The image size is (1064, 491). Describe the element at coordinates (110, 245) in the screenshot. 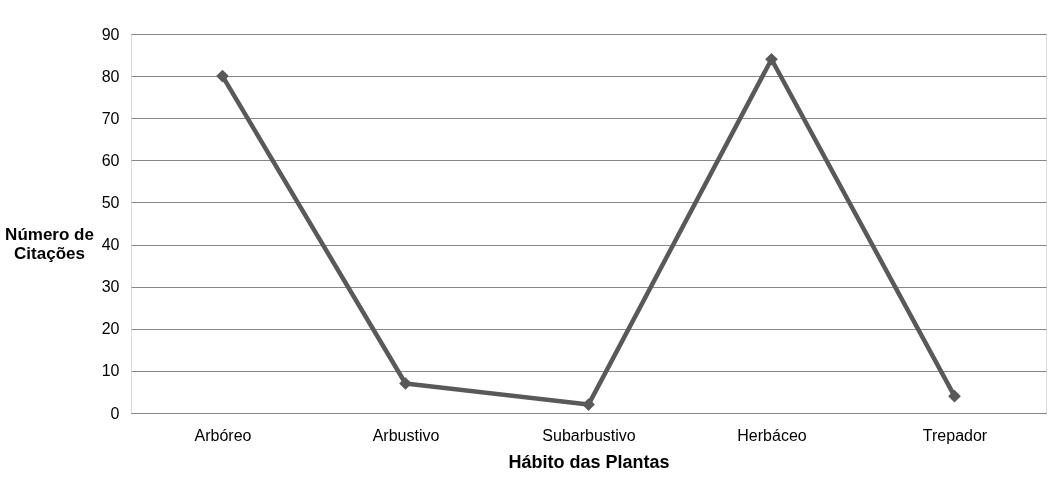

I see `y-tick-label: 40` at that location.